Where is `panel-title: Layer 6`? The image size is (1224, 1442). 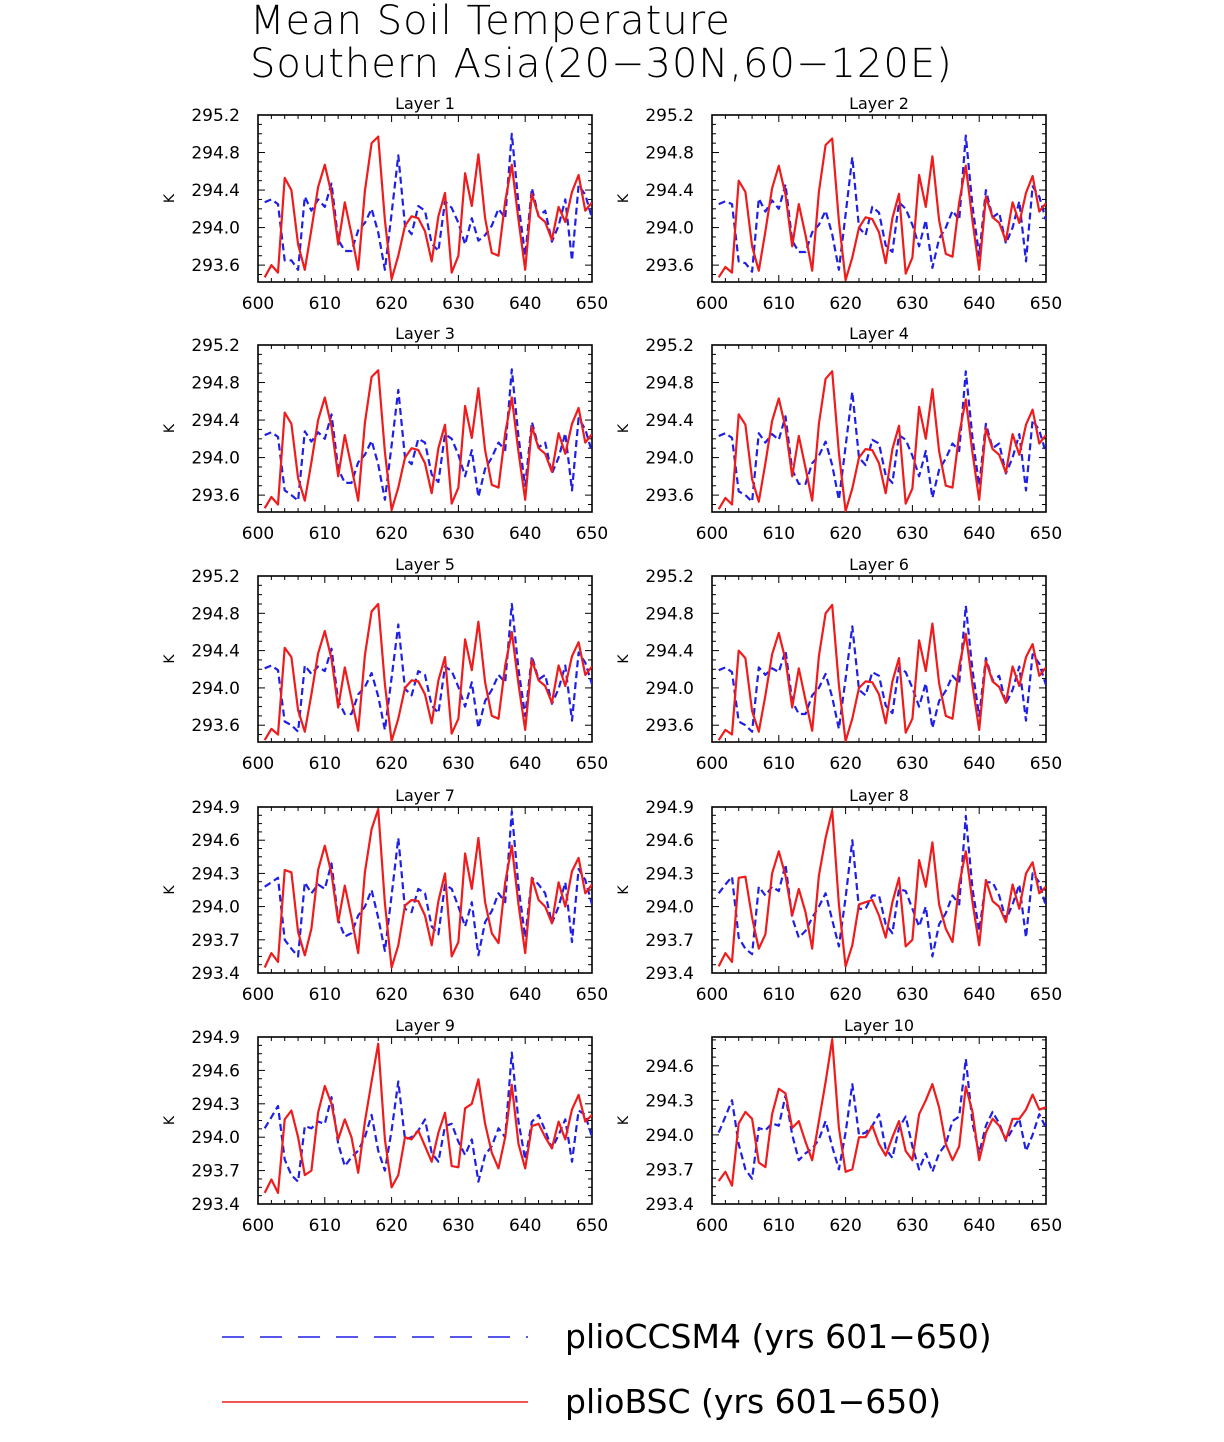
panel-title: Layer 6 is located at coordinates (879, 564).